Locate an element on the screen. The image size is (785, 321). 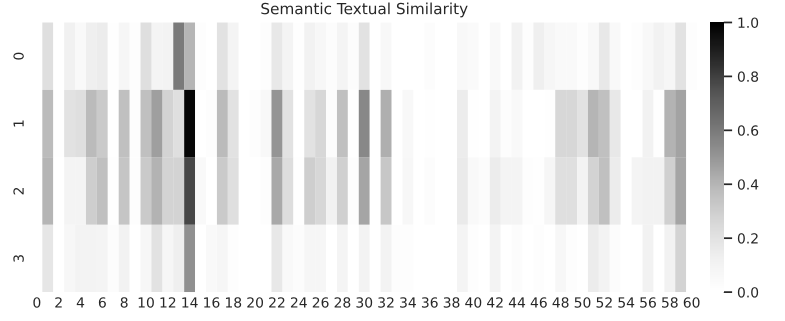
x-tick-label: 58 is located at coordinates (670, 302).